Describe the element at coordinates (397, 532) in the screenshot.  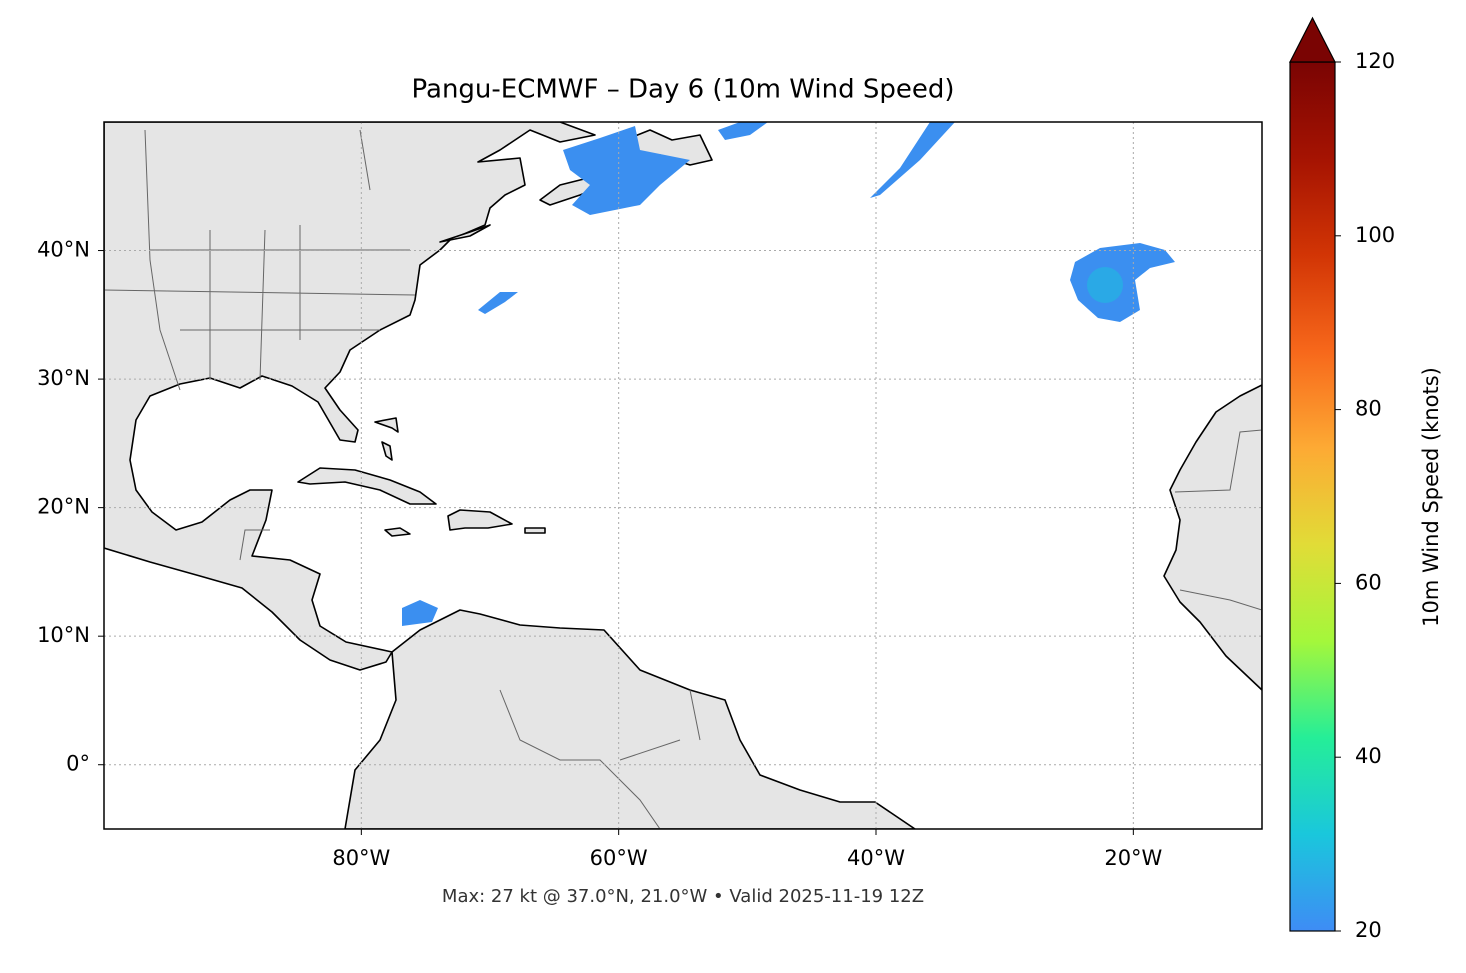
I see `jamaica` at that location.